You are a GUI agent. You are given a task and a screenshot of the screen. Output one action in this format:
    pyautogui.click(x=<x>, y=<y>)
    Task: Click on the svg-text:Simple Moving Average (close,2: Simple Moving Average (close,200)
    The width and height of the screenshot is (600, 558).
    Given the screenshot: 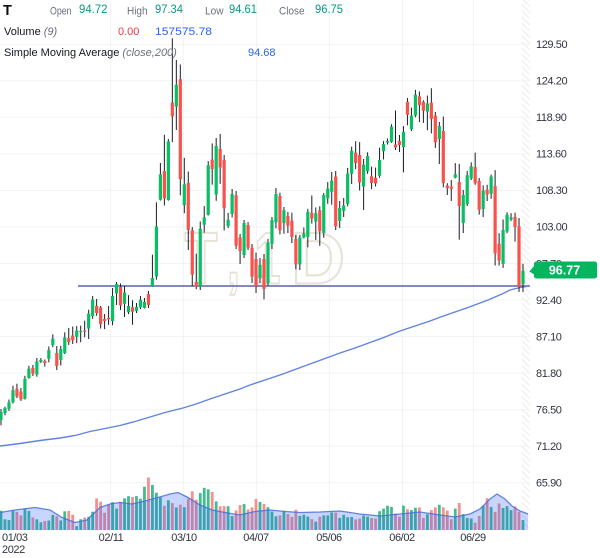 What is the action you would take?
    pyautogui.click(x=90, y=53)
    